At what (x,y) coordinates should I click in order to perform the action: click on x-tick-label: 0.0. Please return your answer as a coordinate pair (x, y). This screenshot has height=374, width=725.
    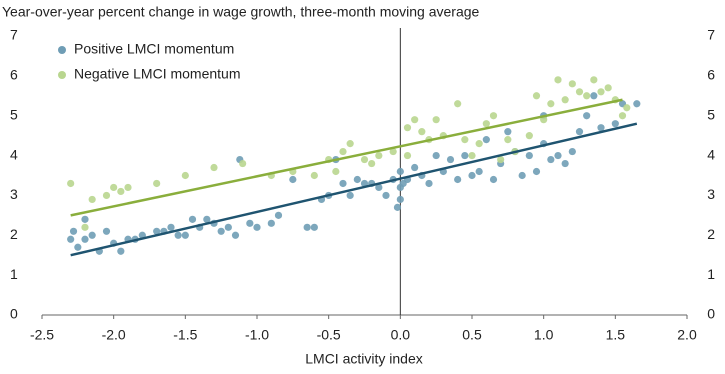
    Looking at the image, I should click on (401, 335).